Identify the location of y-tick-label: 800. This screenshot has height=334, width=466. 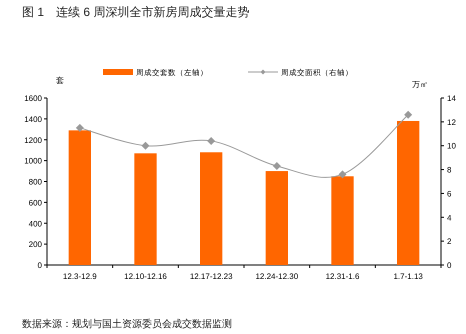
(35, 182).